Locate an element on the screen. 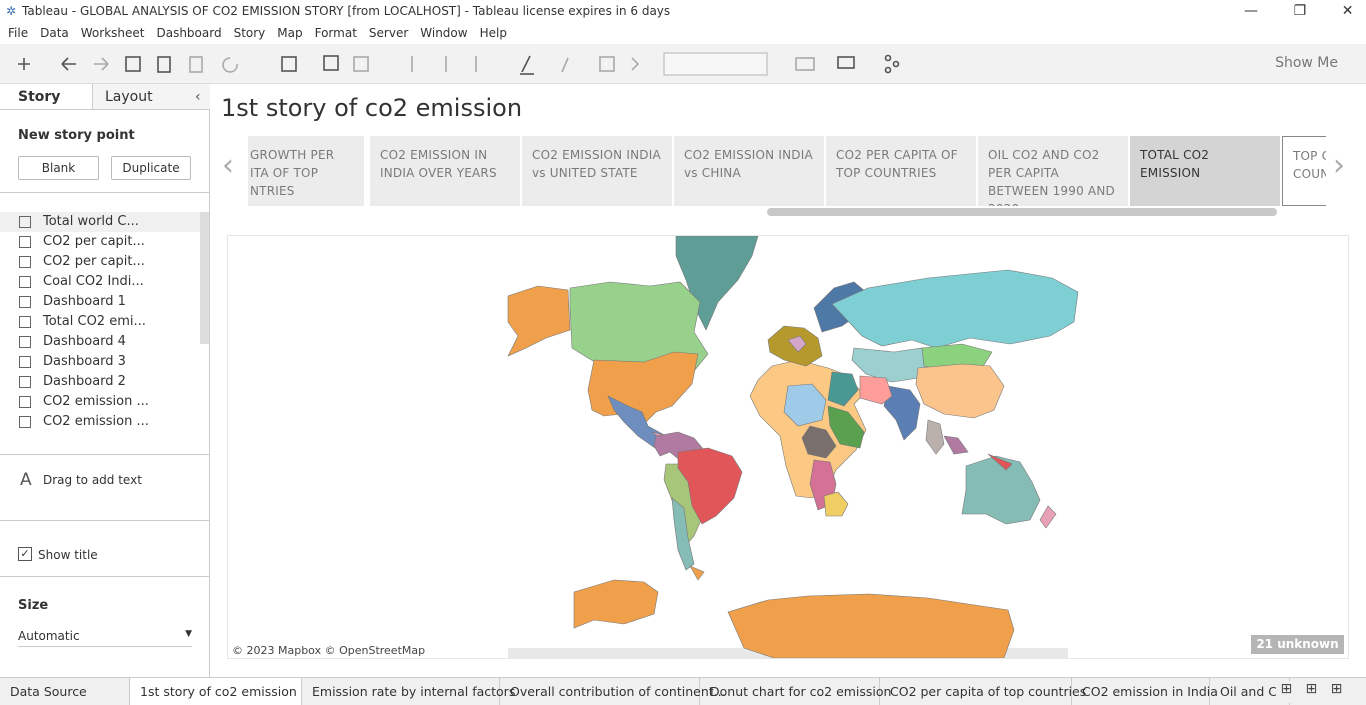  tab-actions: ⊞ ⊞ ⊞ is located at coordinates (1321, 692).